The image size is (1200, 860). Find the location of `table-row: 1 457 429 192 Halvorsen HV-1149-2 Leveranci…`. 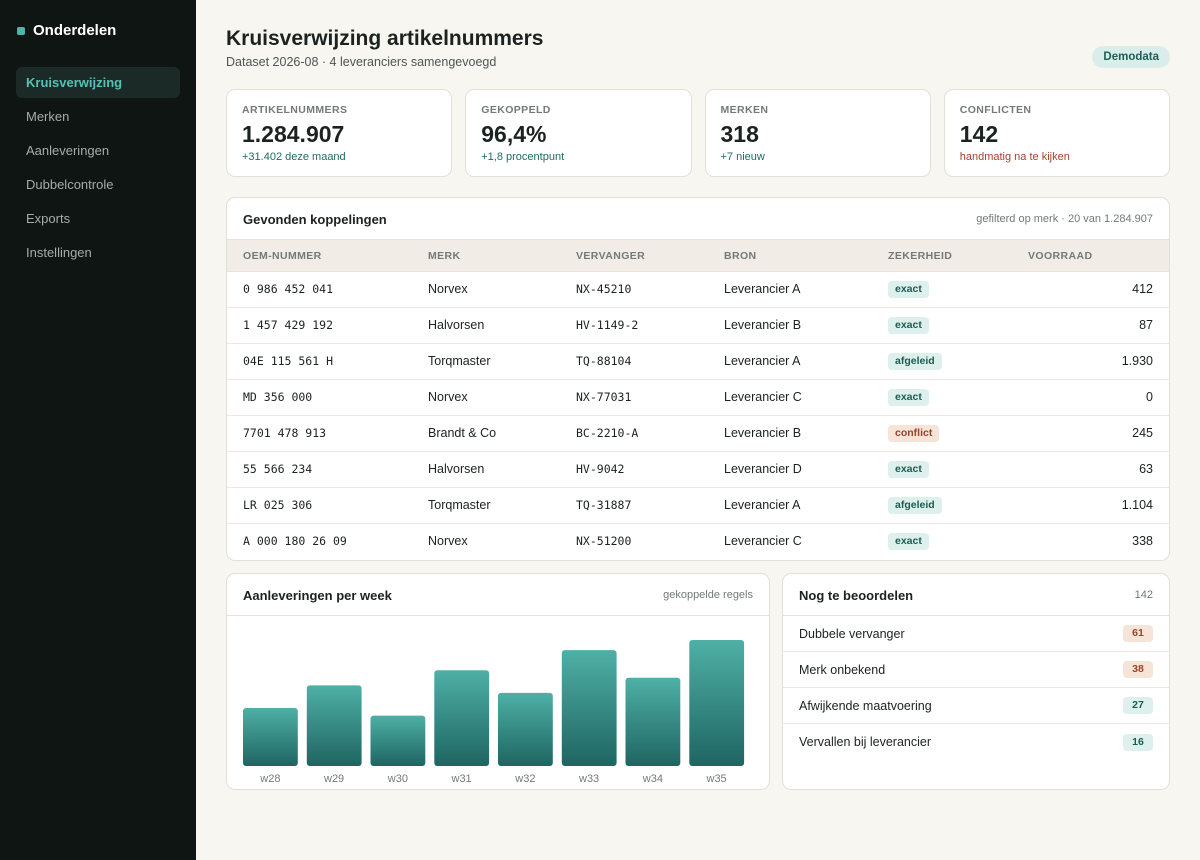

table-row: 1 457 429 192 Halvorsen HV-1149-2 Leveranci… is located at coordinates (698, 326).